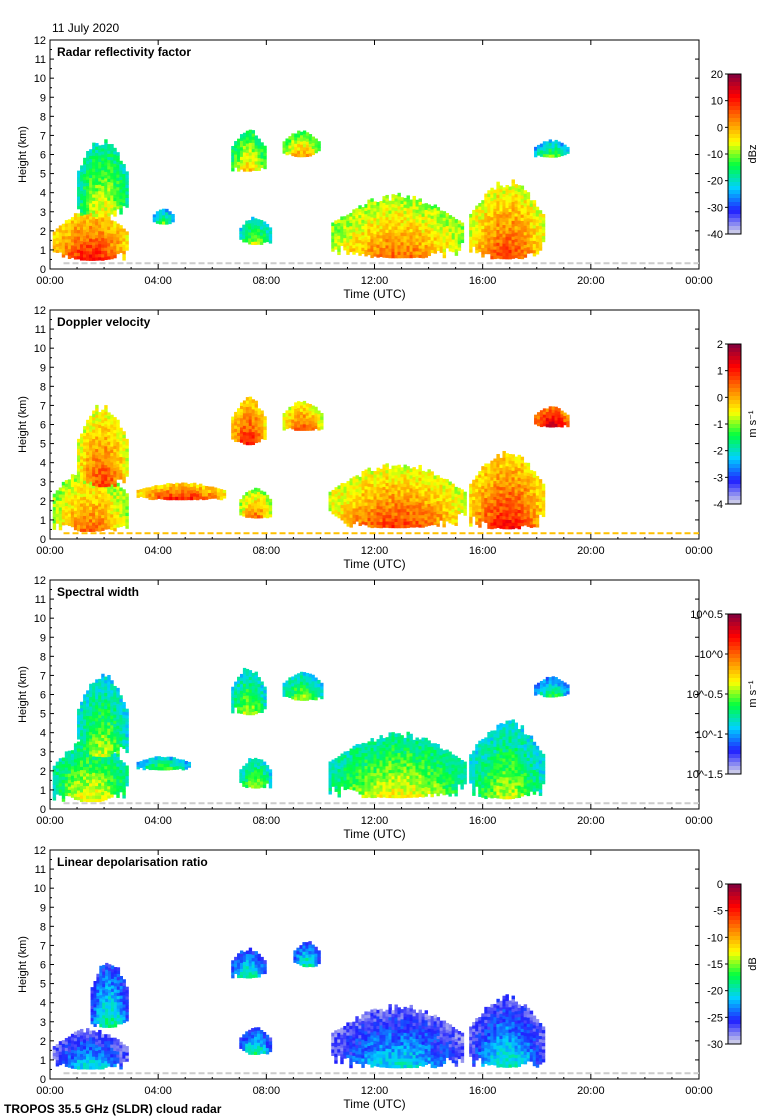 This screenshot has height=1120, width=780. Describe the element at coordinates (734, 152) in the screenshot. I see `colorbar-segment` at that location.